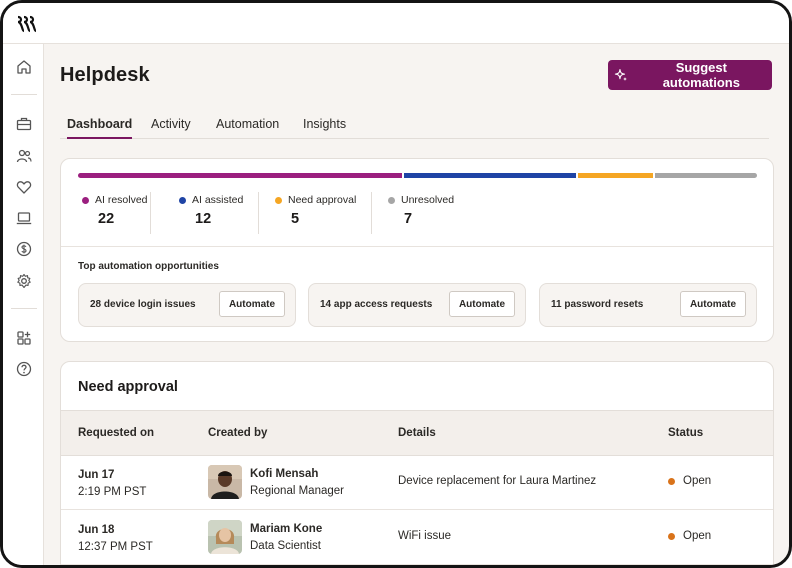 The height and width of the screenshot is (568, 792). I want to click on stat-need-approval: Need approval 5, so click(315, 210).